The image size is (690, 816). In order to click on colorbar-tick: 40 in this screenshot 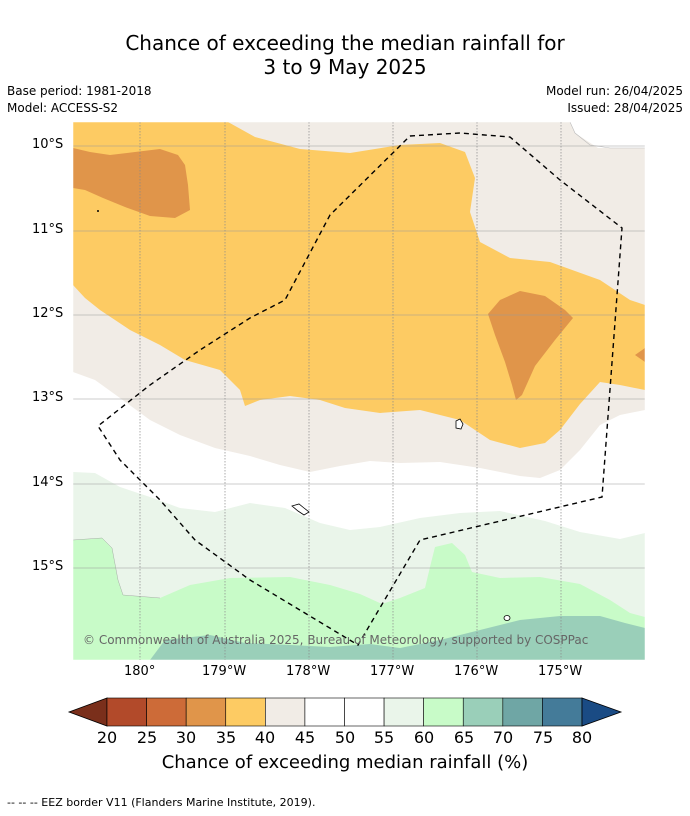, I will do `click(265, 737)`.